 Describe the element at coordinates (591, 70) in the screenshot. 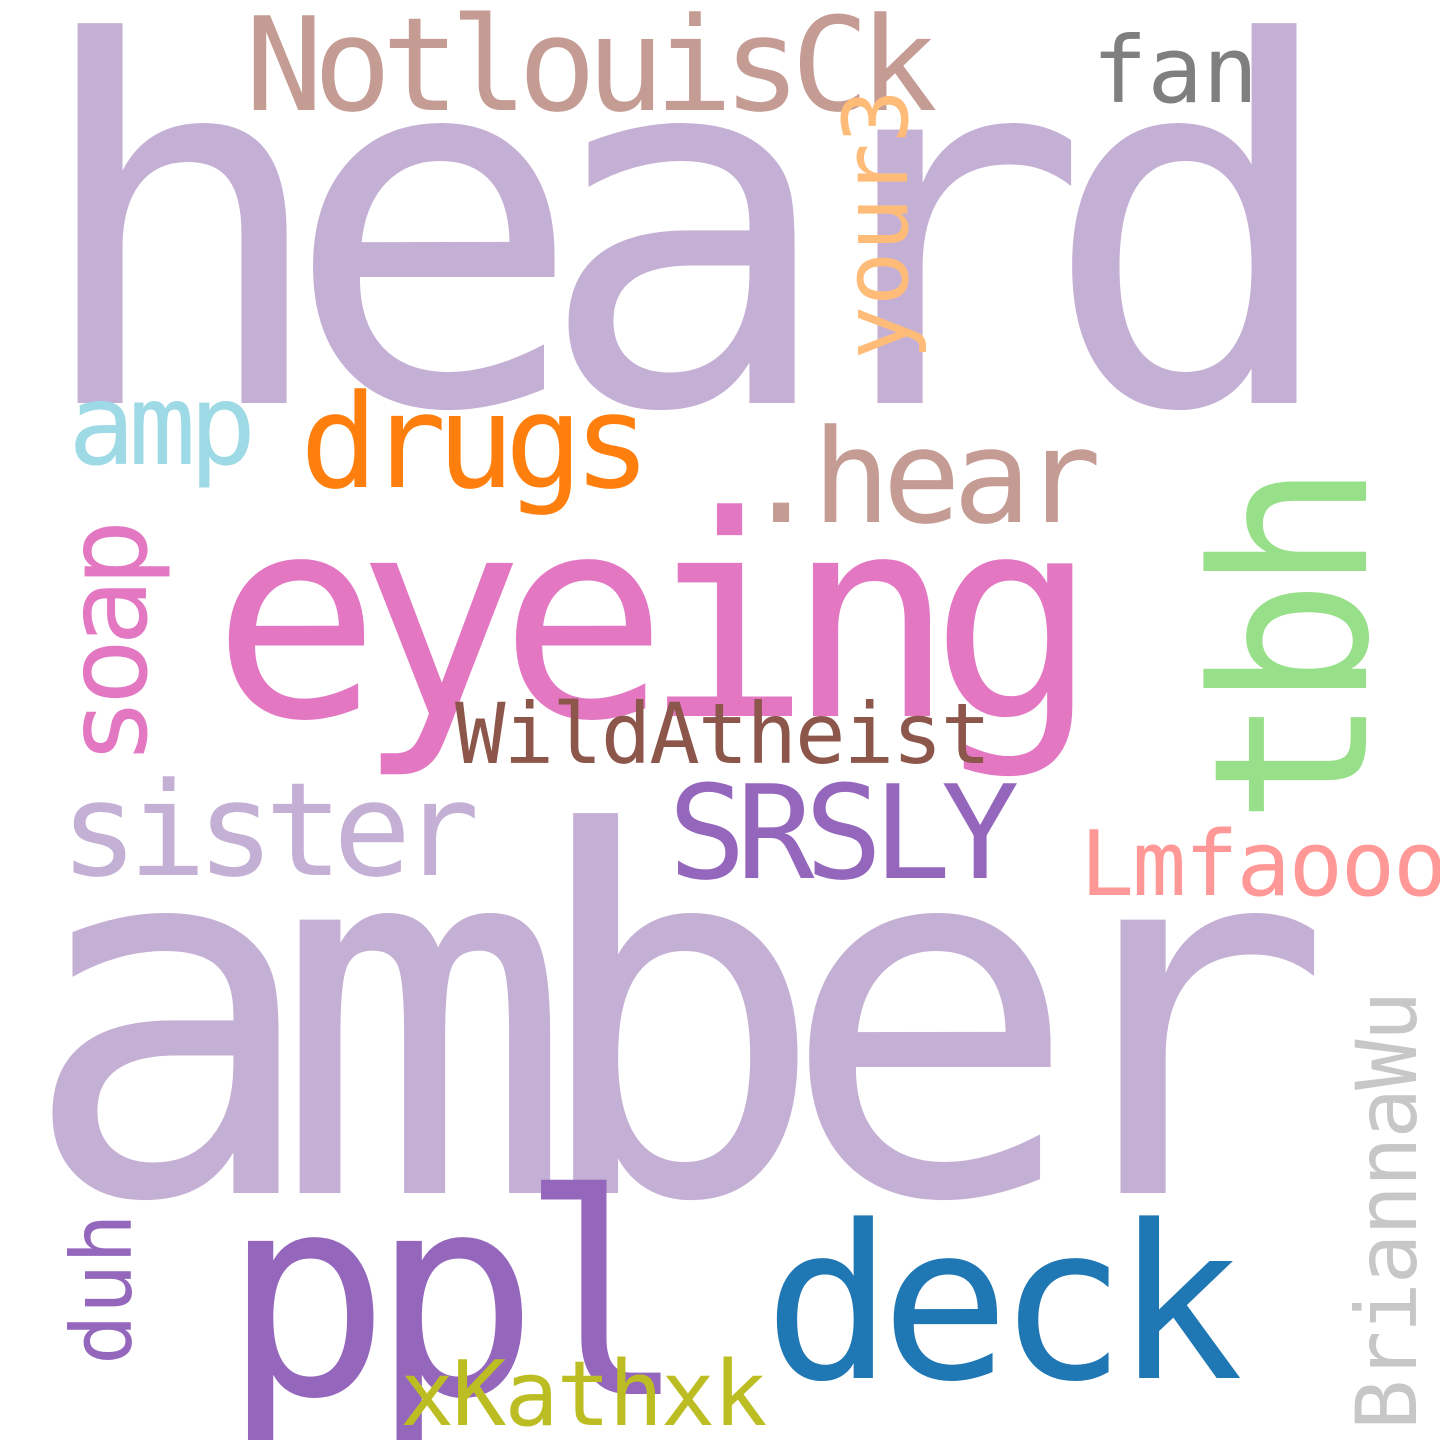

I see `word-notlouisck: NotlouisCk` at that location.